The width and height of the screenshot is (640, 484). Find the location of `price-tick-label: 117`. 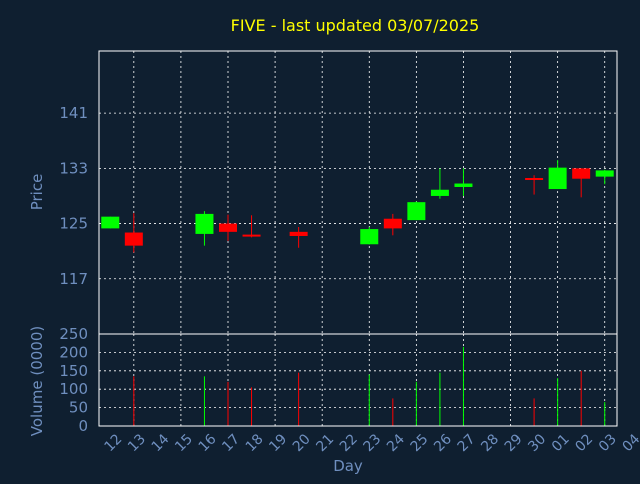

price-tick-label: 117 is located at coordinates (73, 279).